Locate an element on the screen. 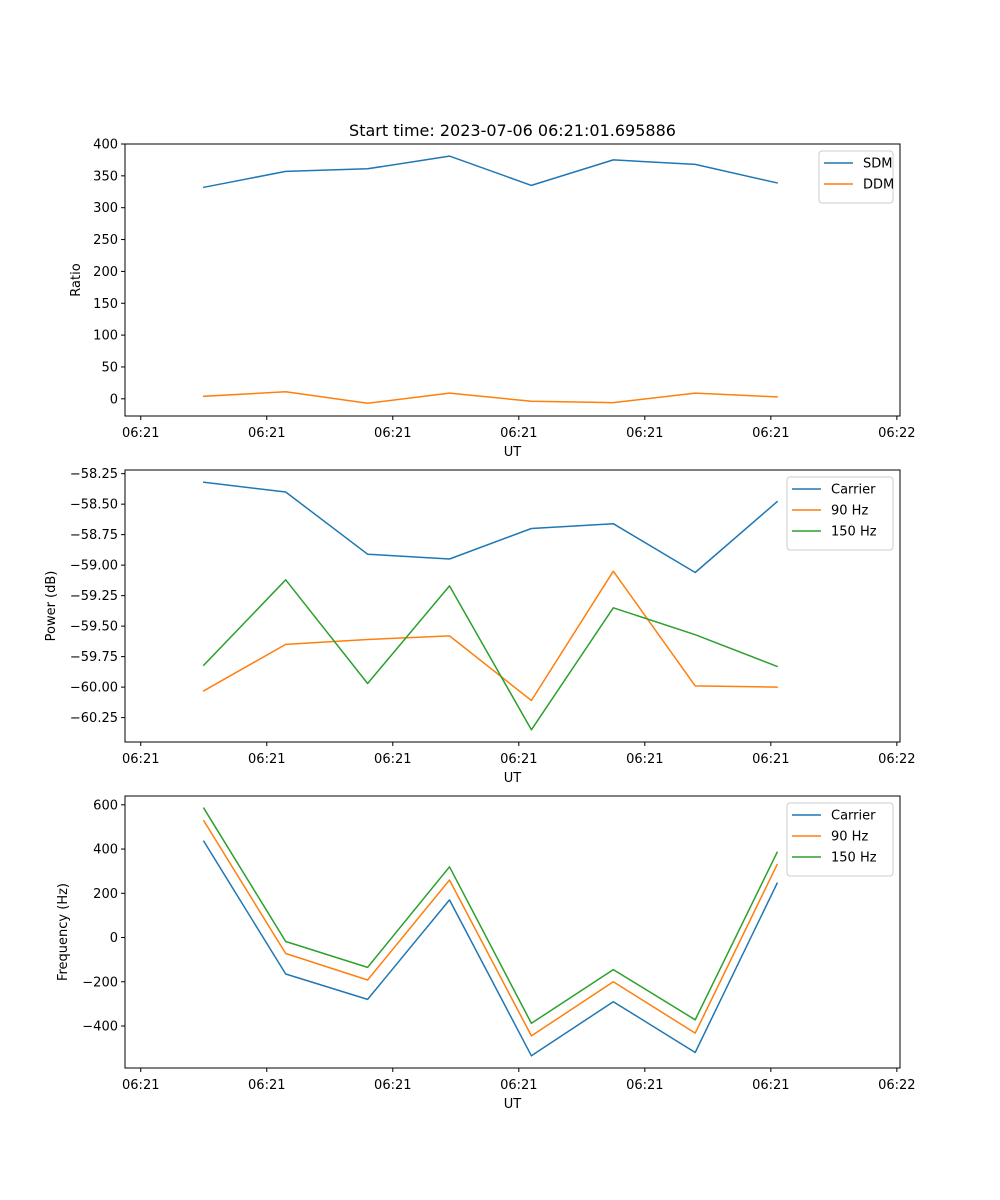 Image resolution: width=1000 pixels, height=1200 pixels. y-tick-label: −58.75 is located at coordinates (94, 535).